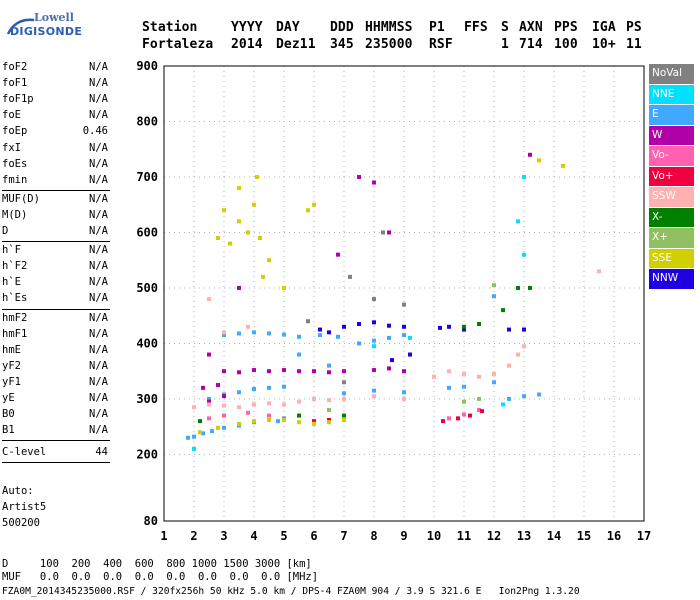 This screenshot has height=600, width=700. Describe the element at coordinates (604, 27) in the screenshot. I see `header-label: IGA` at that location.